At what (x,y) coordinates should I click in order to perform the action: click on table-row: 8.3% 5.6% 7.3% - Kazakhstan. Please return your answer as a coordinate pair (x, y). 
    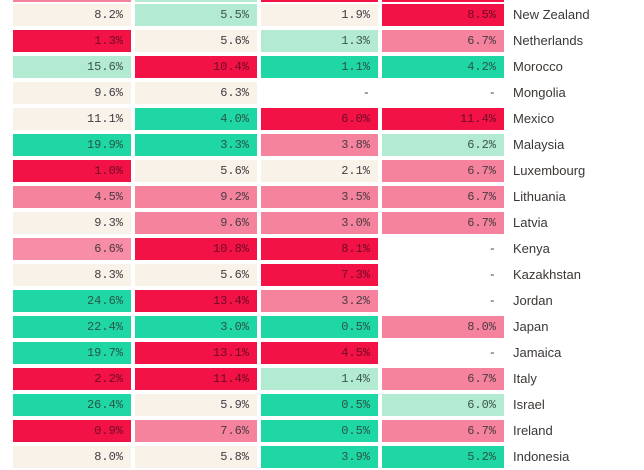
    Looking at the image, I should click on (322, 275).